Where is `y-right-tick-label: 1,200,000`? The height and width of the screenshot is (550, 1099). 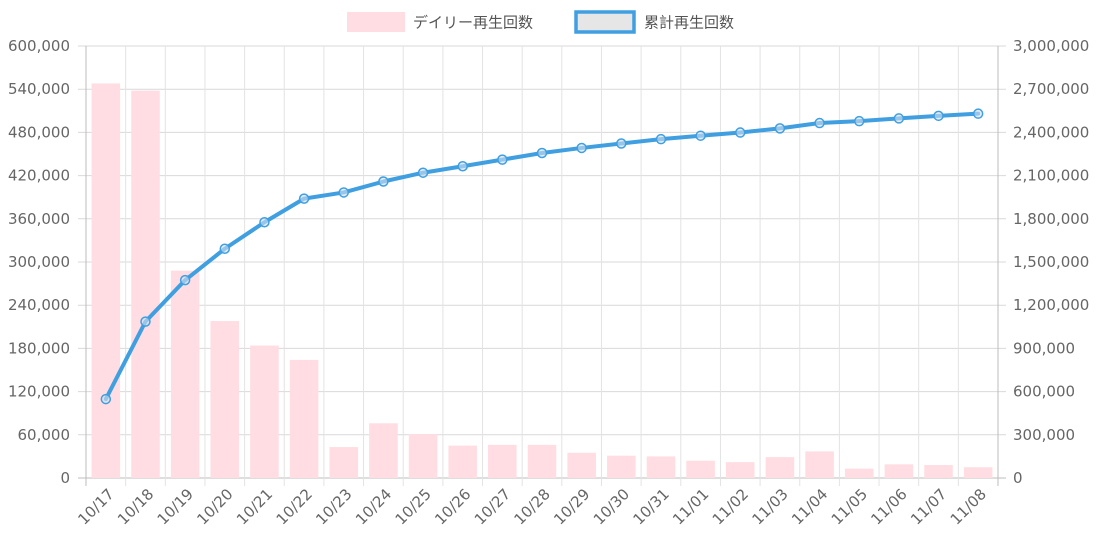
y-right-tick-label: 1,200,000 is located at coordinates (1051, 305).